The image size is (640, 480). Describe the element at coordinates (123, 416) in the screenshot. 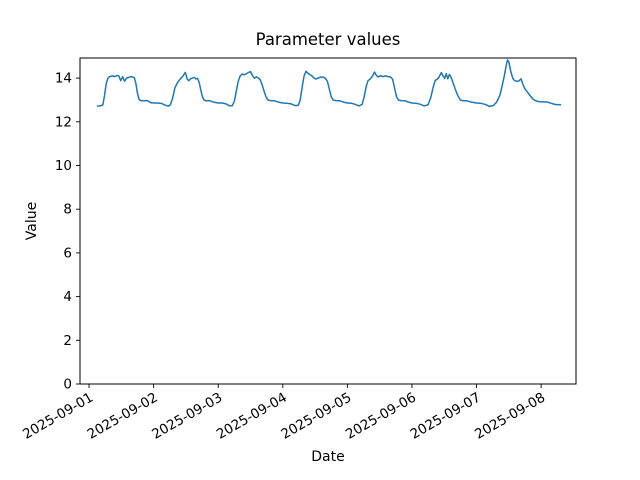

I see `x-tick-label: 2025-09-02` at that location.